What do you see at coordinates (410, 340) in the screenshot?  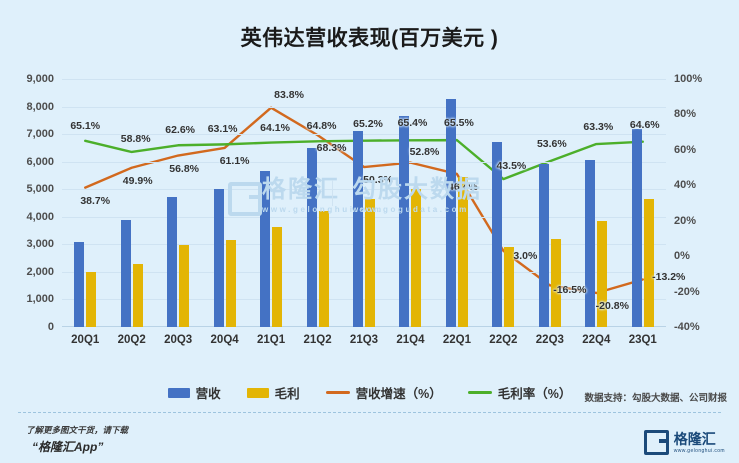 I see `x-tick-21Q4: 21Q4` at bounding box center [410, 340].